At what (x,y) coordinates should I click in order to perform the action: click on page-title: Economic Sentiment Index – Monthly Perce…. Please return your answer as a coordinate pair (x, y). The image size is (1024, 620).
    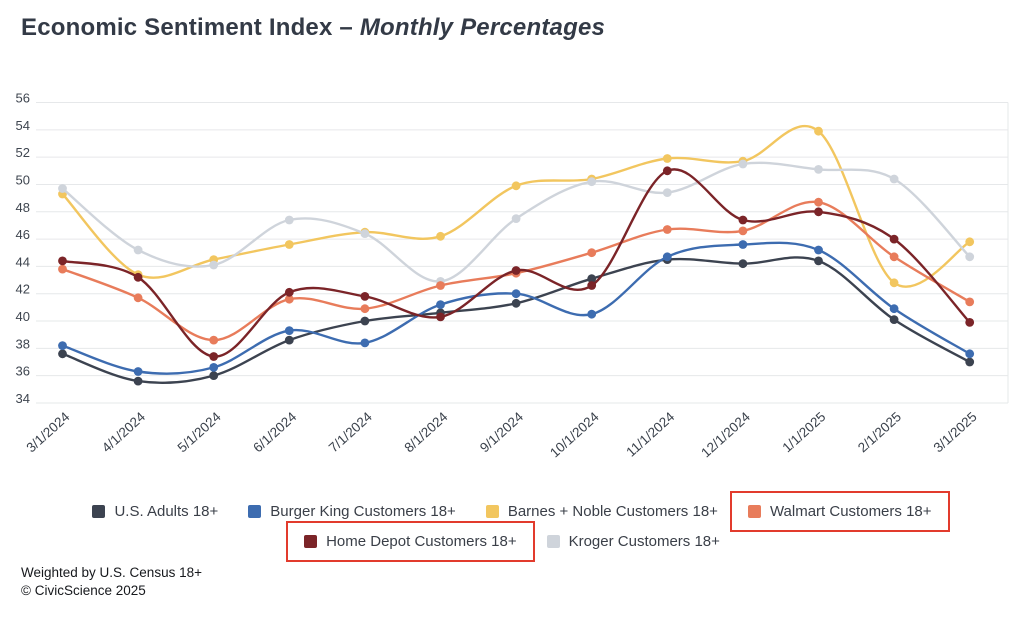
    Looking at the image, I should click on (313, 28).